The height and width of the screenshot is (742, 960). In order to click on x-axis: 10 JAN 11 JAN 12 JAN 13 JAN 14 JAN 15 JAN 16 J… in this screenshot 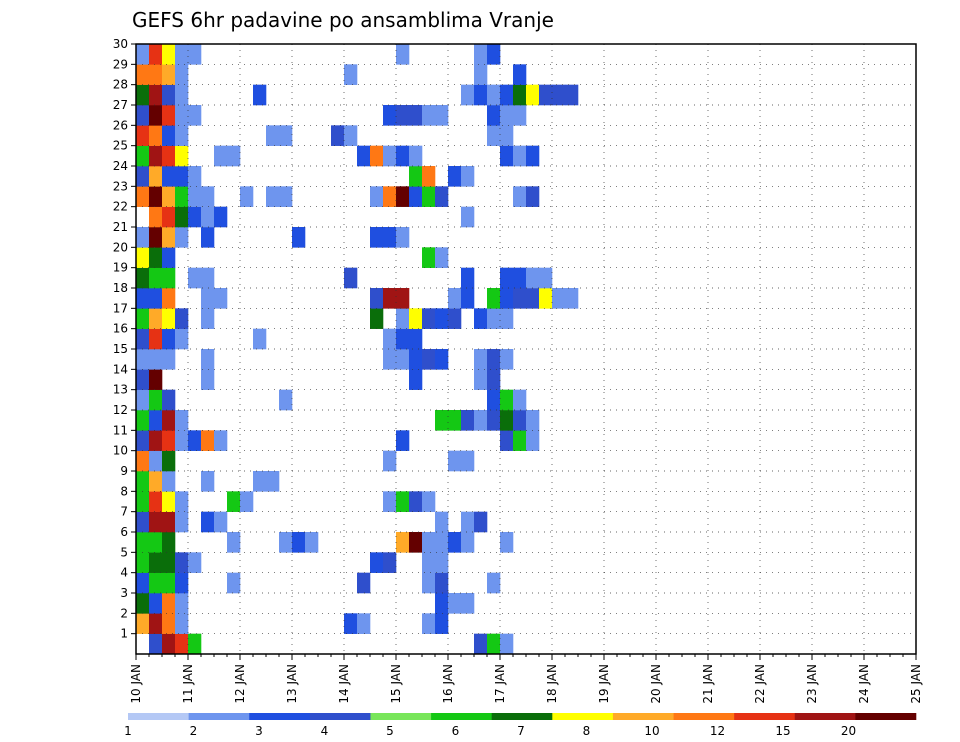, I will do `click(526, 679)`.